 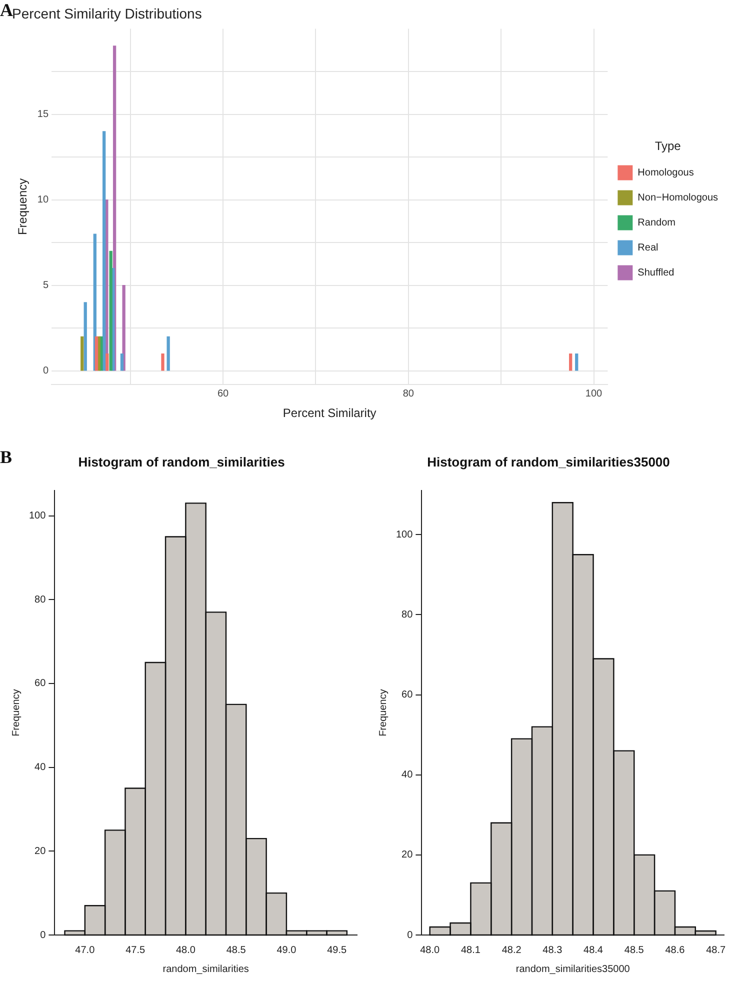 I want to click on y-tick-label: 15, so click(x=43, y=114).